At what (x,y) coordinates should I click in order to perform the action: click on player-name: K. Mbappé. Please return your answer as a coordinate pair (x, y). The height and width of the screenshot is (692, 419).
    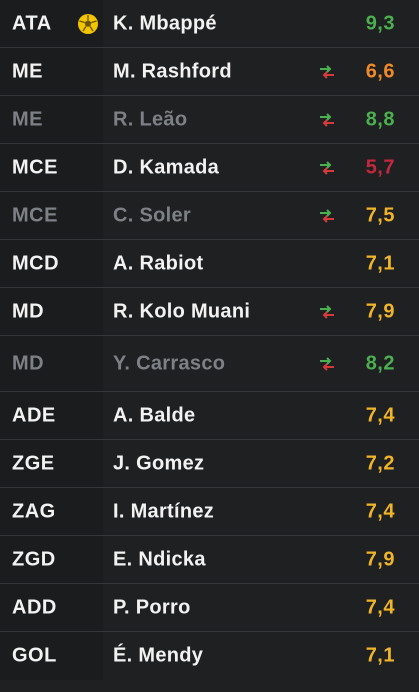
    Looking at the image, I should click on (165, 23).